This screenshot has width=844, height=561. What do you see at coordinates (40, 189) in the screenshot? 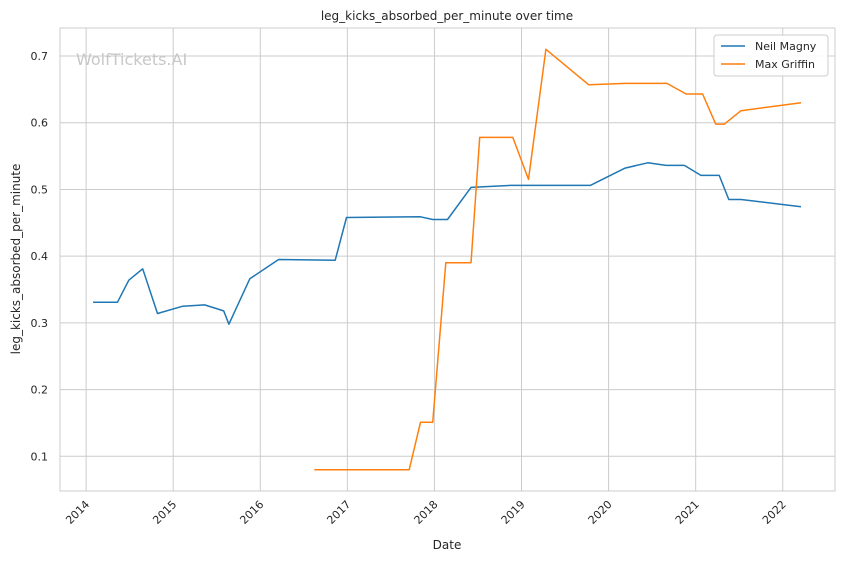
I see `y-tick-label: 0.5` at bounding box center [40, 189].